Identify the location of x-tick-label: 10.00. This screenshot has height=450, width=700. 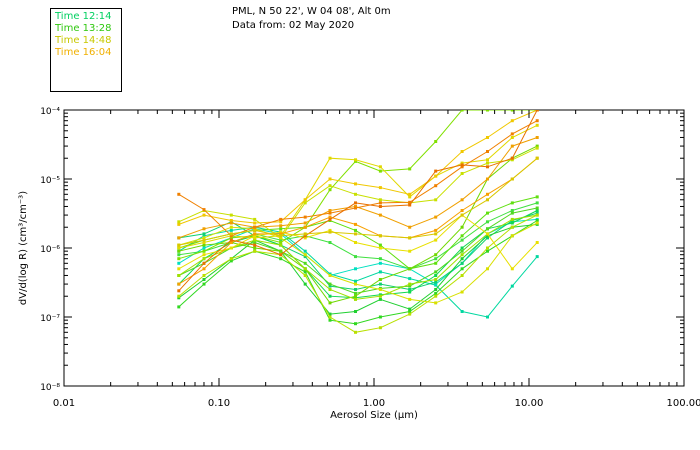
(529, 403).